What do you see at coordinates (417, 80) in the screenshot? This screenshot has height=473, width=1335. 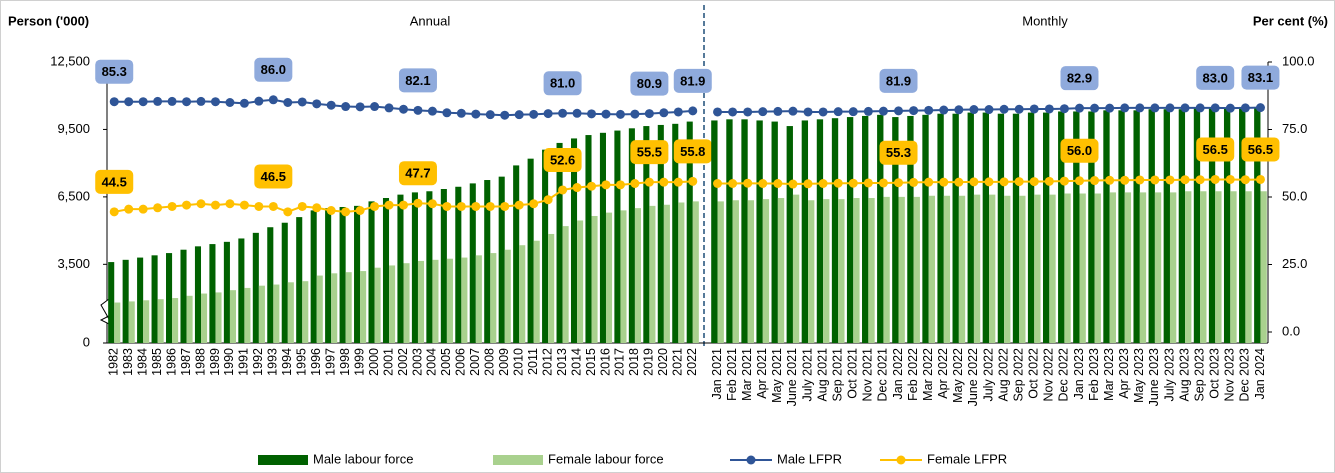 I see `data-label: 82.1` at bounding box center [417, 80].